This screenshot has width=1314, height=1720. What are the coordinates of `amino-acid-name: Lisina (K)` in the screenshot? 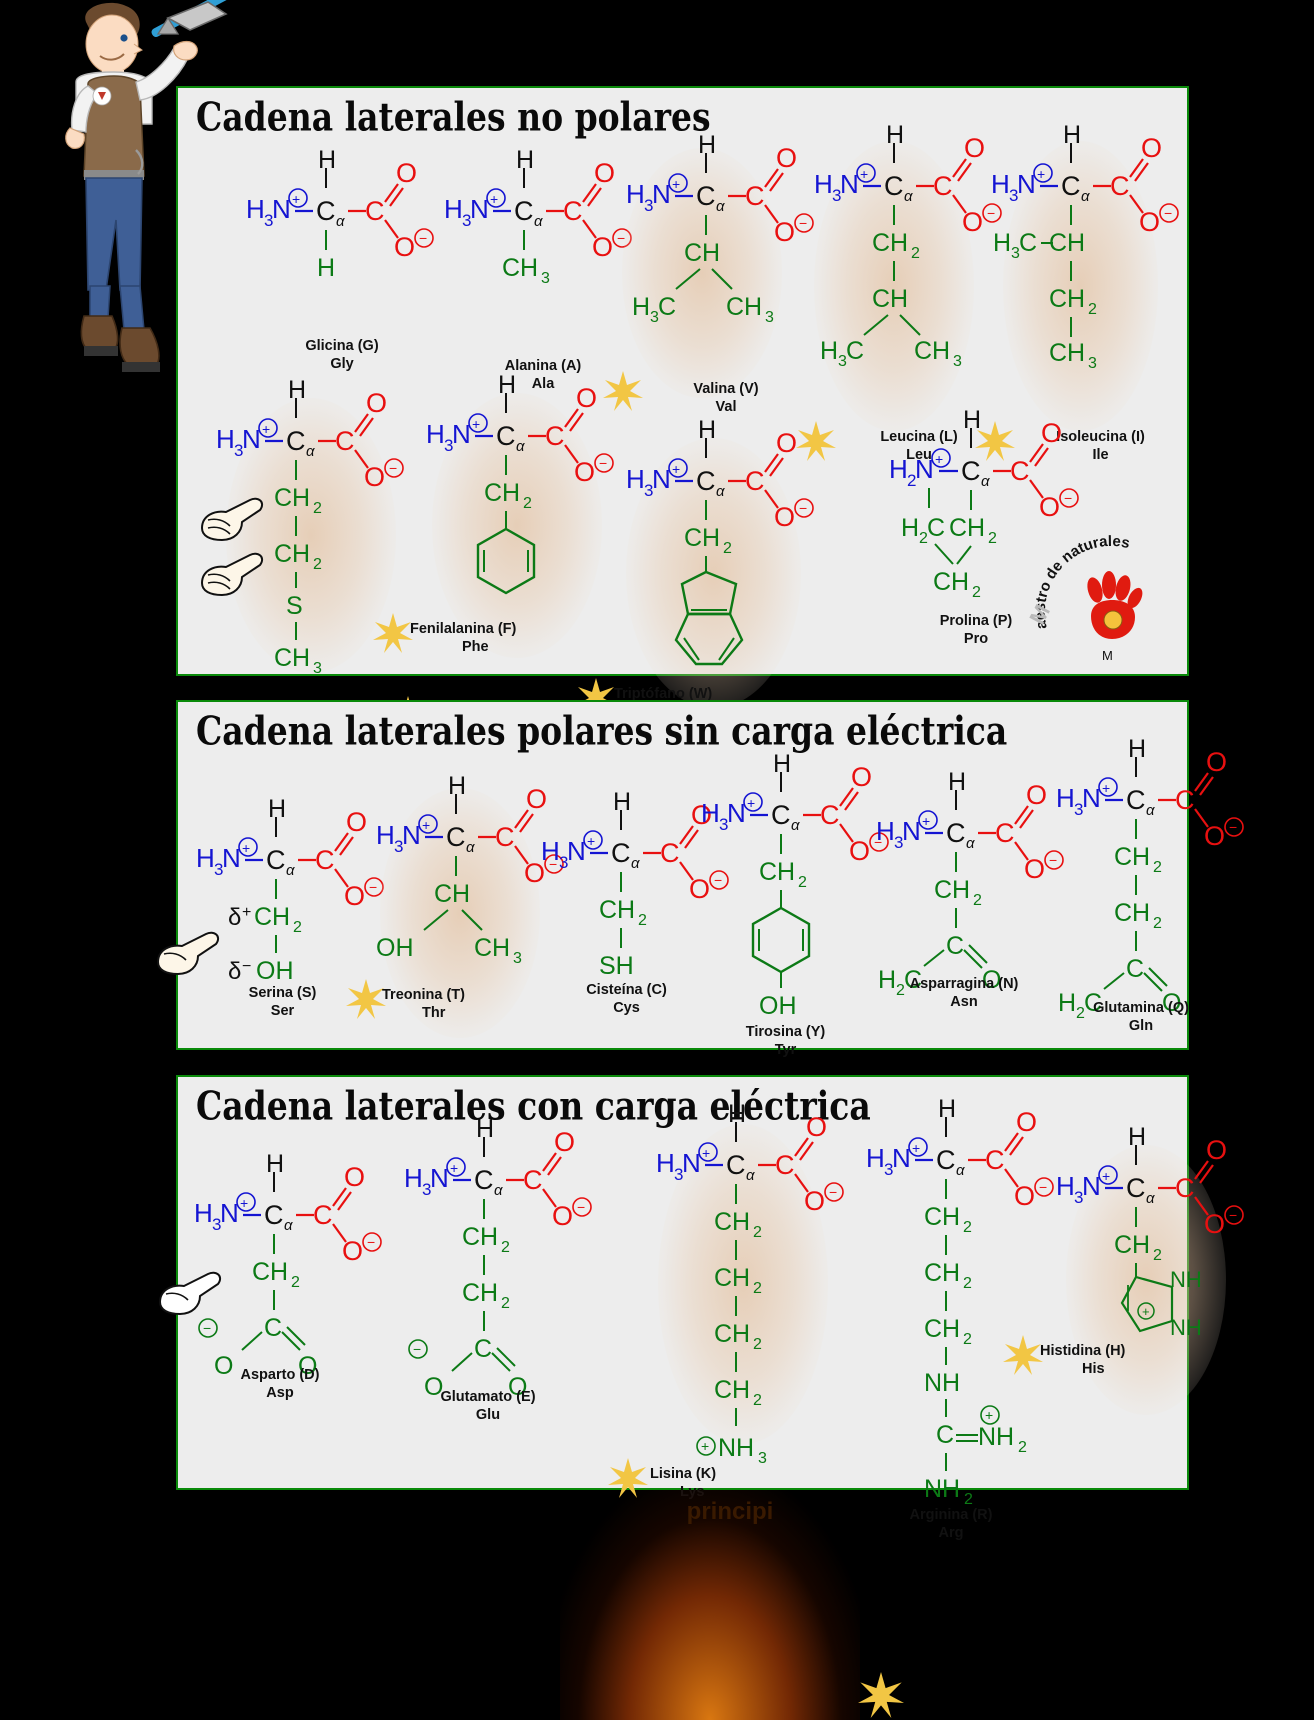 It's located at (683, 1474).